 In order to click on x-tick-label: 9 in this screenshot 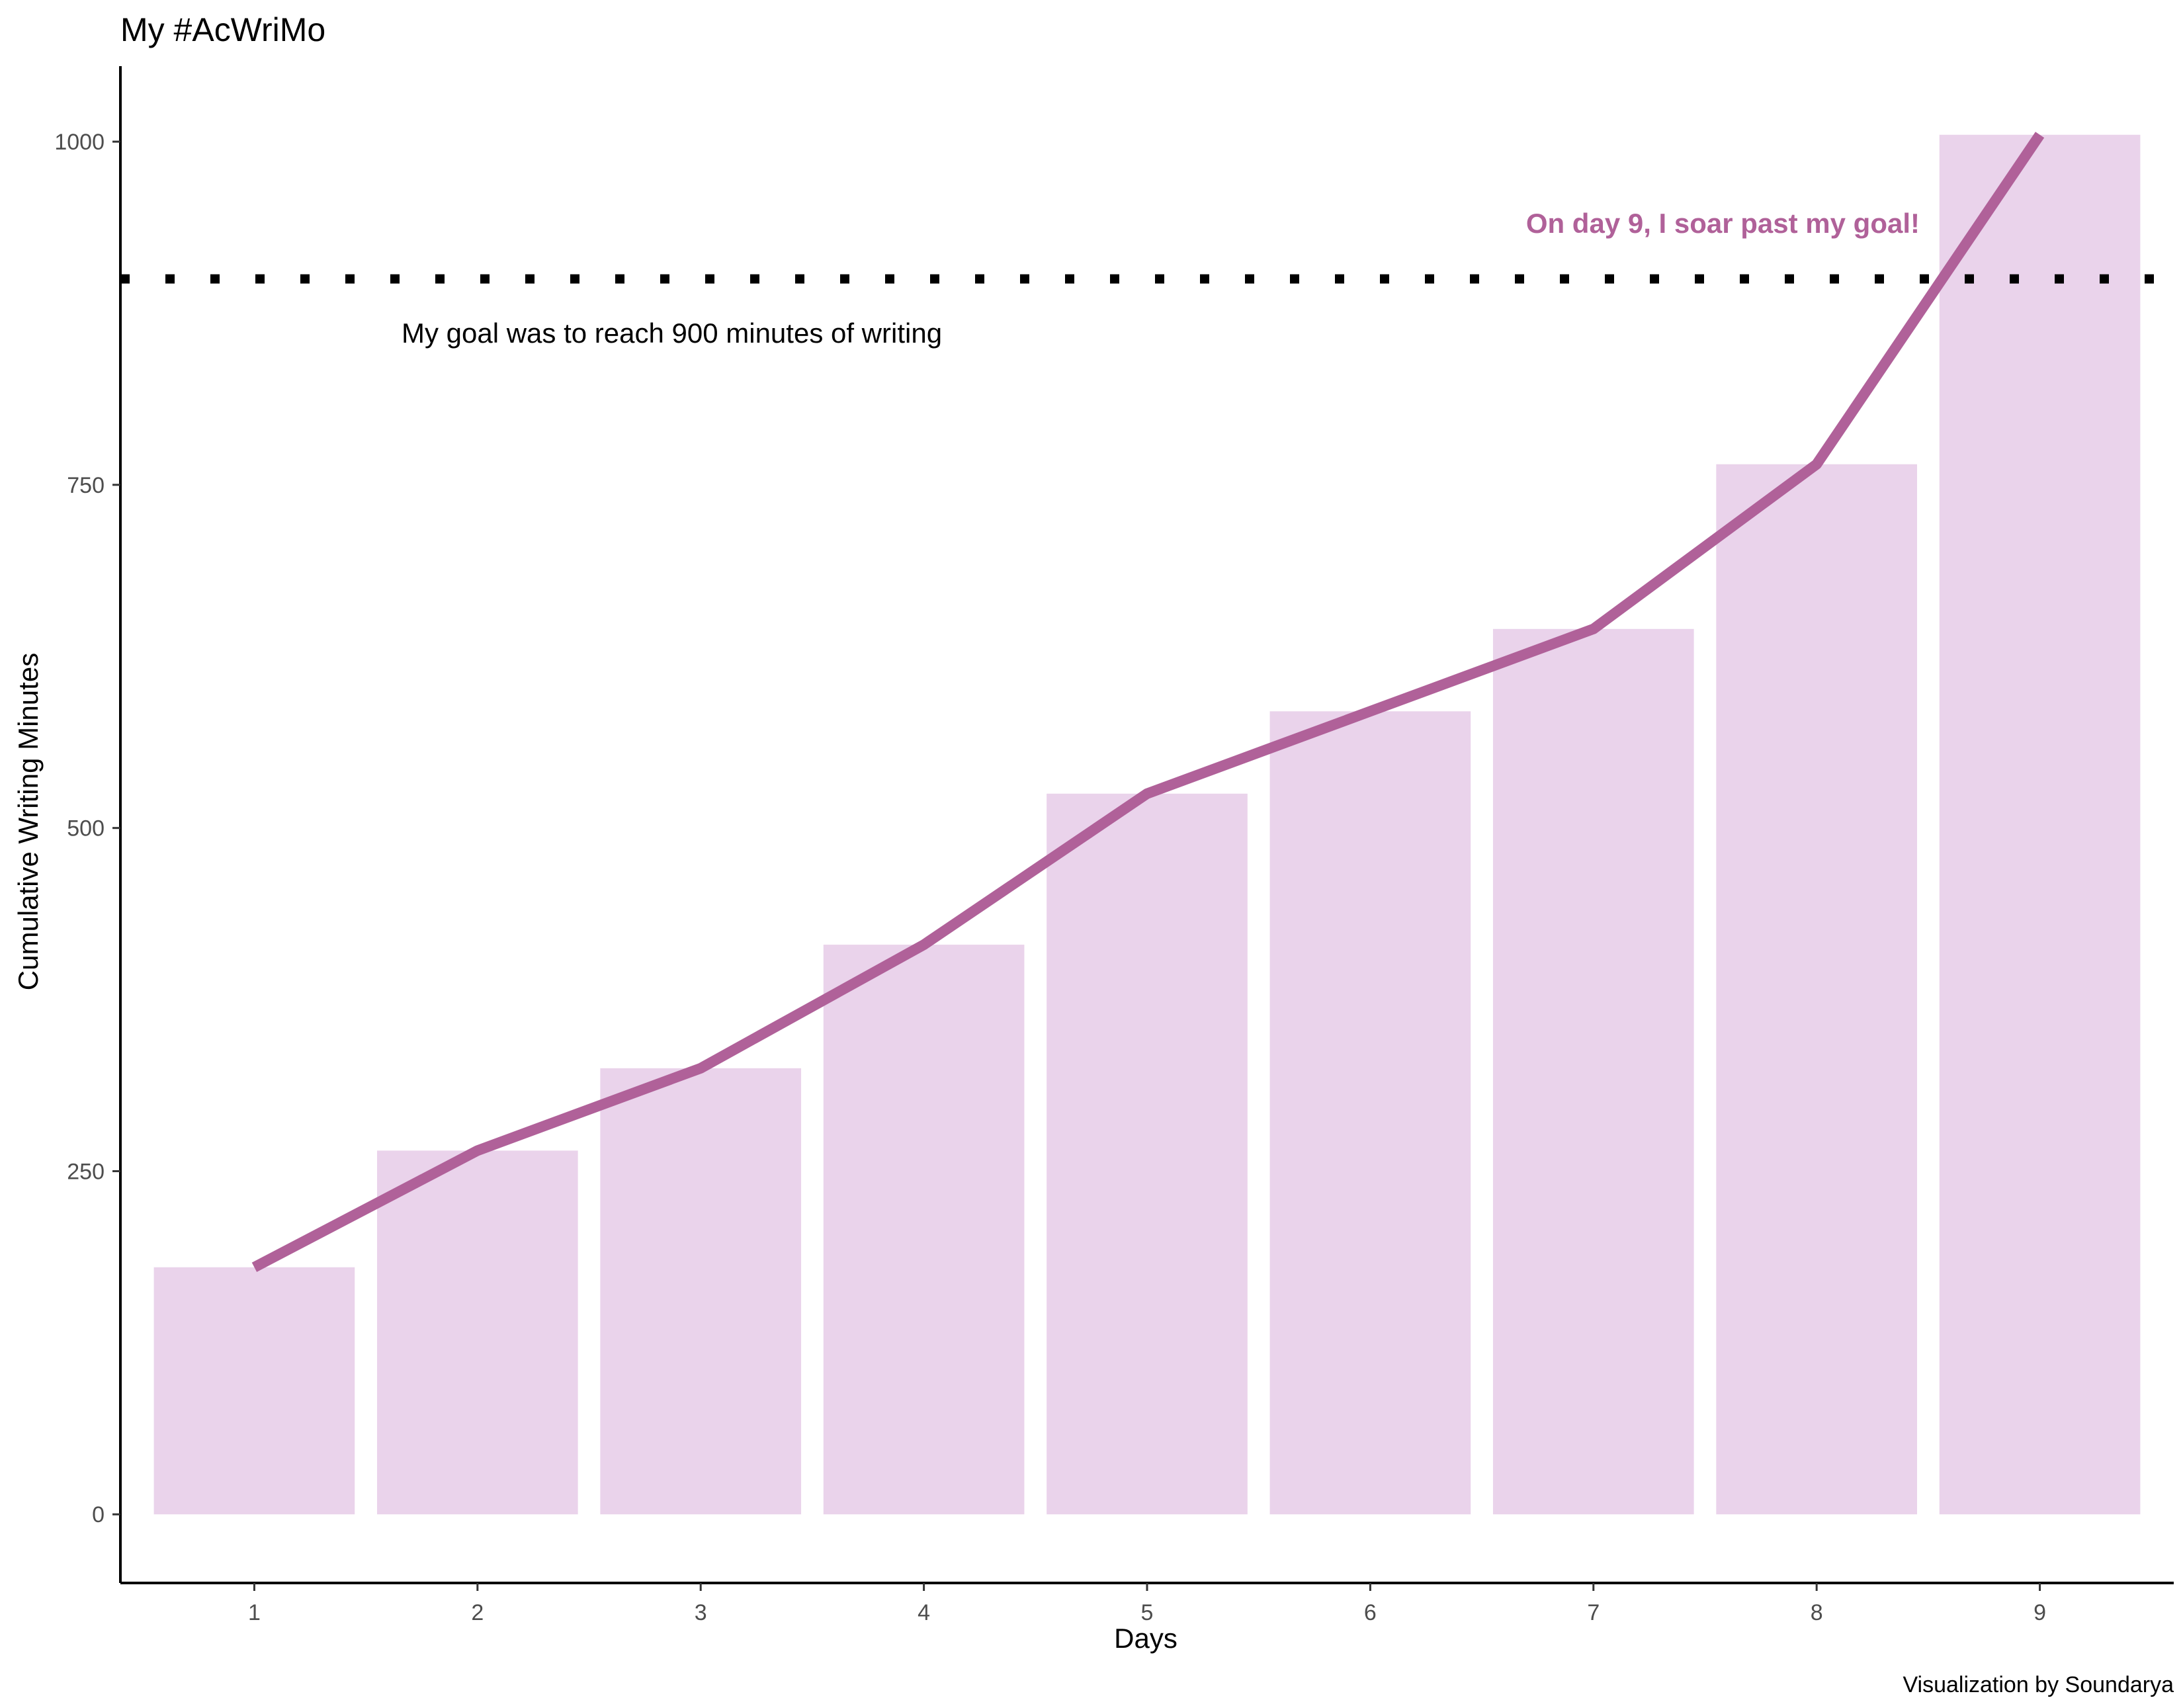, I will do `click(2039, 1612)`.